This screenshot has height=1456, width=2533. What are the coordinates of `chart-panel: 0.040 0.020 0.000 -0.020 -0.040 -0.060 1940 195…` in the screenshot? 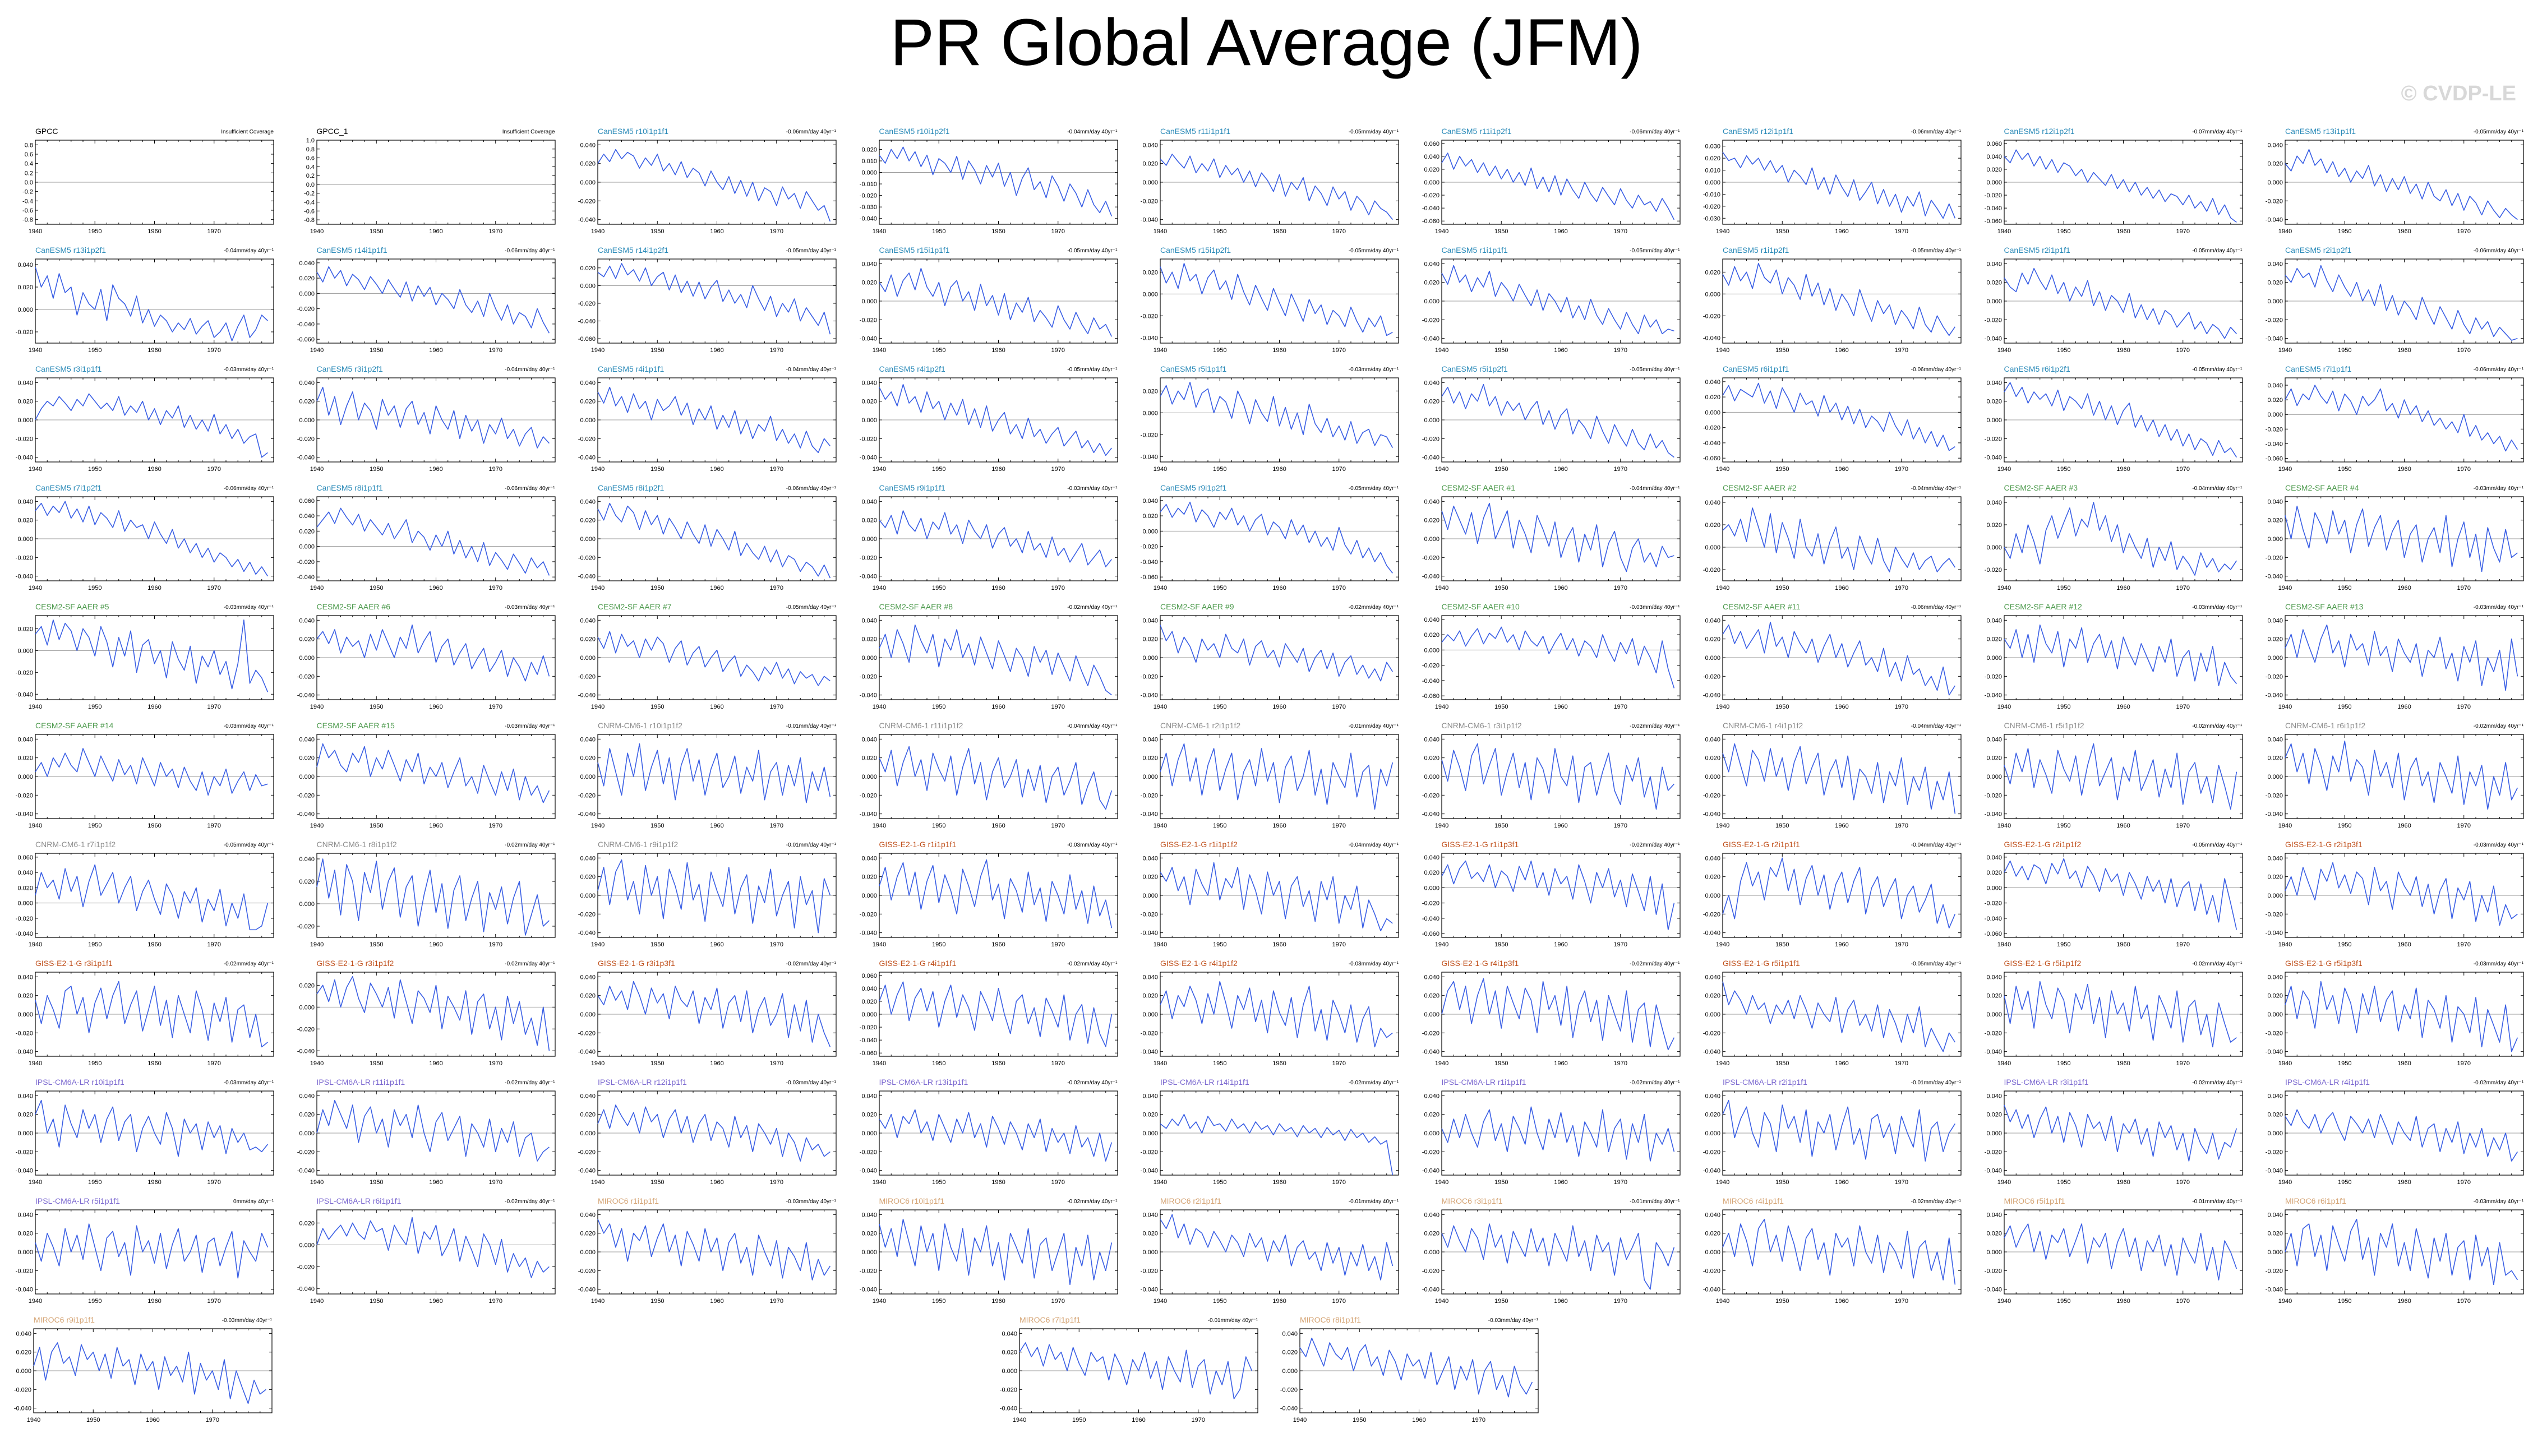 It's located at (1828, 425).